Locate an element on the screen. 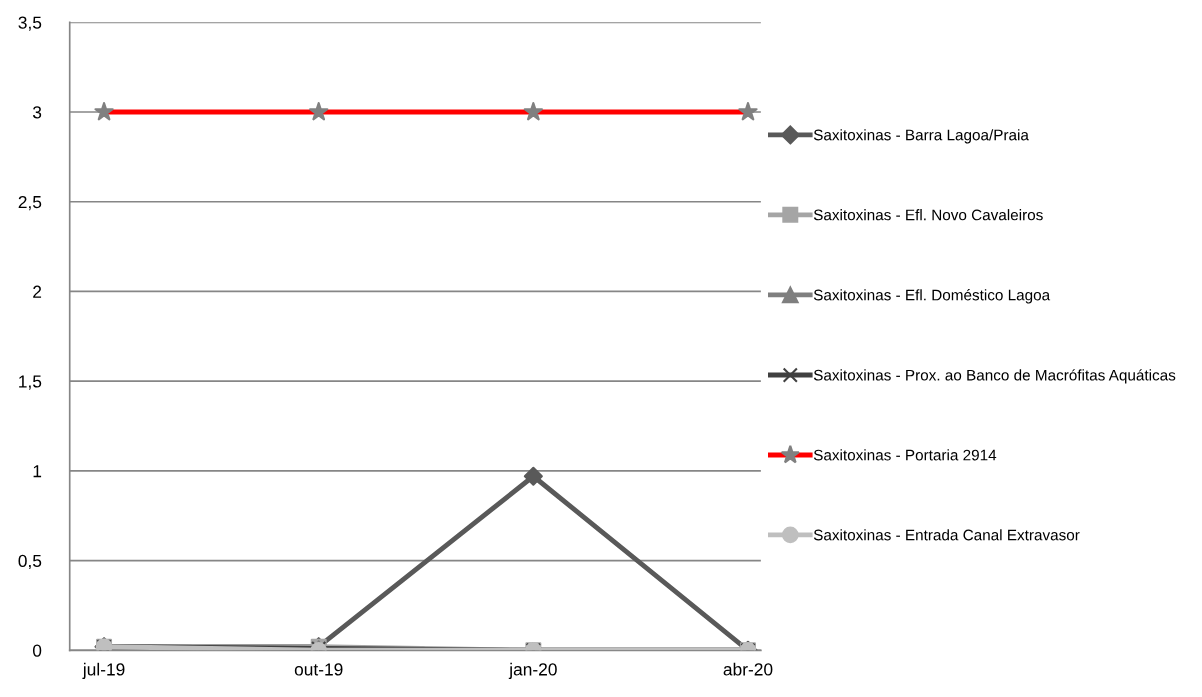 Image resolution: width=1202 pixels, height=697 pixels. x-tick-label: out-19 is located at coordinates (318, 669).